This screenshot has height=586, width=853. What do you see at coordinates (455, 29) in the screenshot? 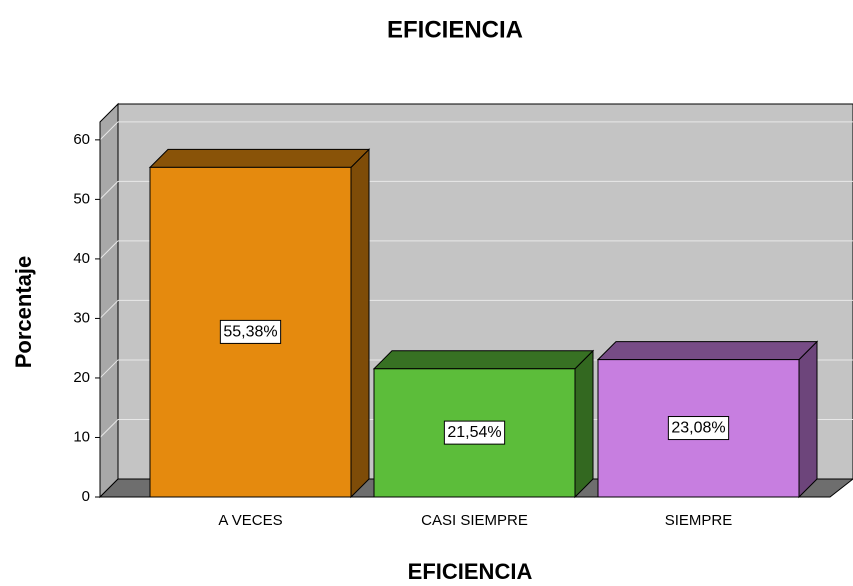
I see `chart-title: EFICIENCIA` at bounding box center [455, 29].